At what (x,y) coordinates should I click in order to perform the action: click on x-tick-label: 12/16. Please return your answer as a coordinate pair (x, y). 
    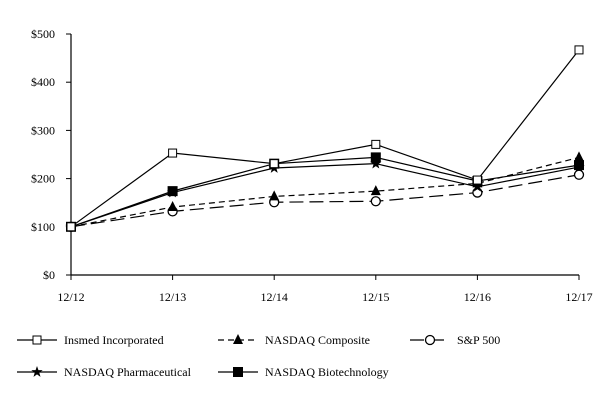
    Looking at the image, I should click on (477, 297).